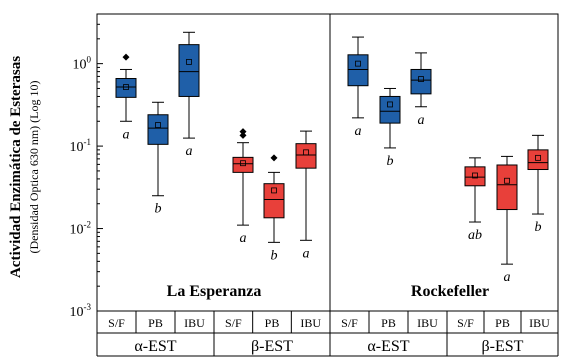 Image resolution: width=562 pixels, height=361 pixels. Describe the element at coordinates (82, 64) in the screenshot. I see `y-tick-label: 10⁰` at that location.